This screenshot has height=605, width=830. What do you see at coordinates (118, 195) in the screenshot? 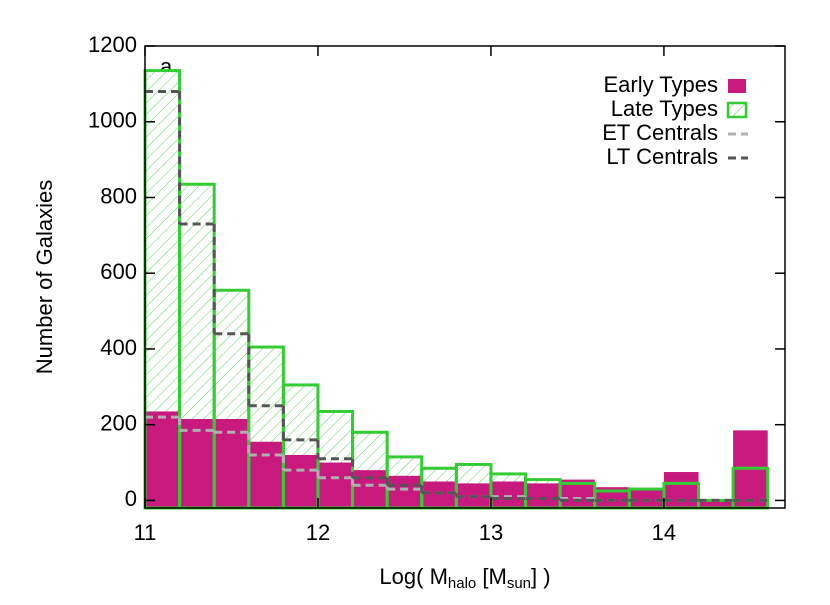
I see `y-tick-label: 800` at bounding box center [118, 195].